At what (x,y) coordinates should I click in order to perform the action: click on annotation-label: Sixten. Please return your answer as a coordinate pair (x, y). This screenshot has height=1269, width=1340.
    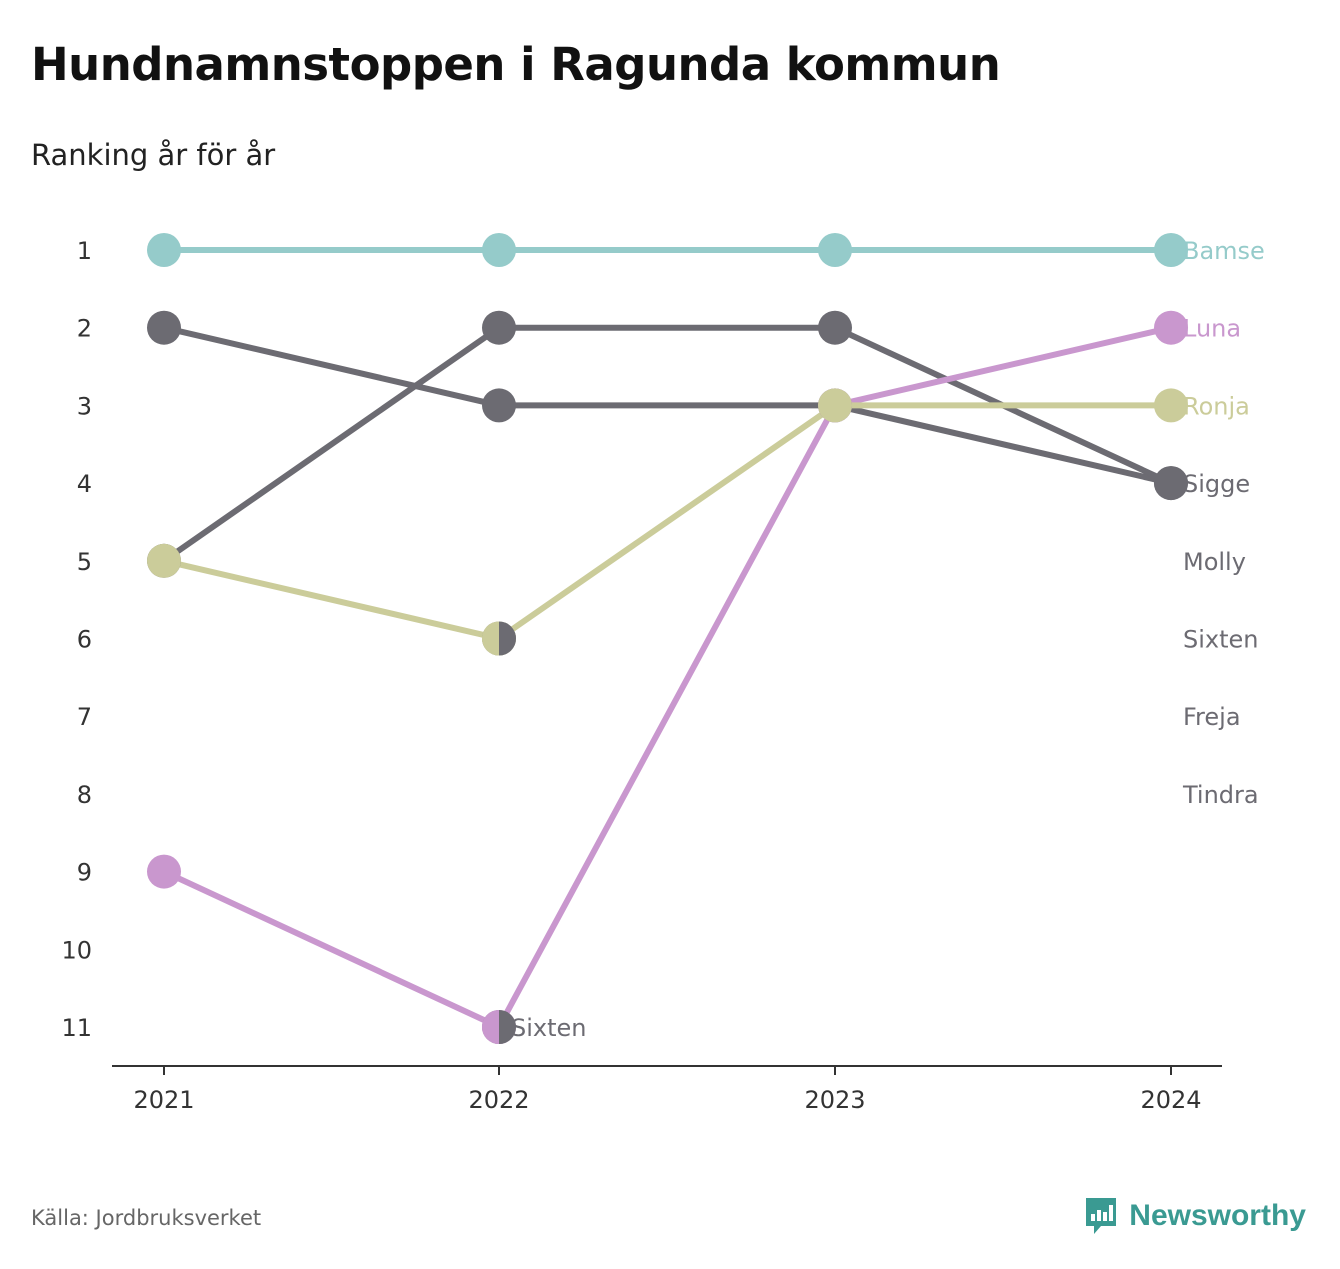
    Looking at the image, I should click on (549, 1028).